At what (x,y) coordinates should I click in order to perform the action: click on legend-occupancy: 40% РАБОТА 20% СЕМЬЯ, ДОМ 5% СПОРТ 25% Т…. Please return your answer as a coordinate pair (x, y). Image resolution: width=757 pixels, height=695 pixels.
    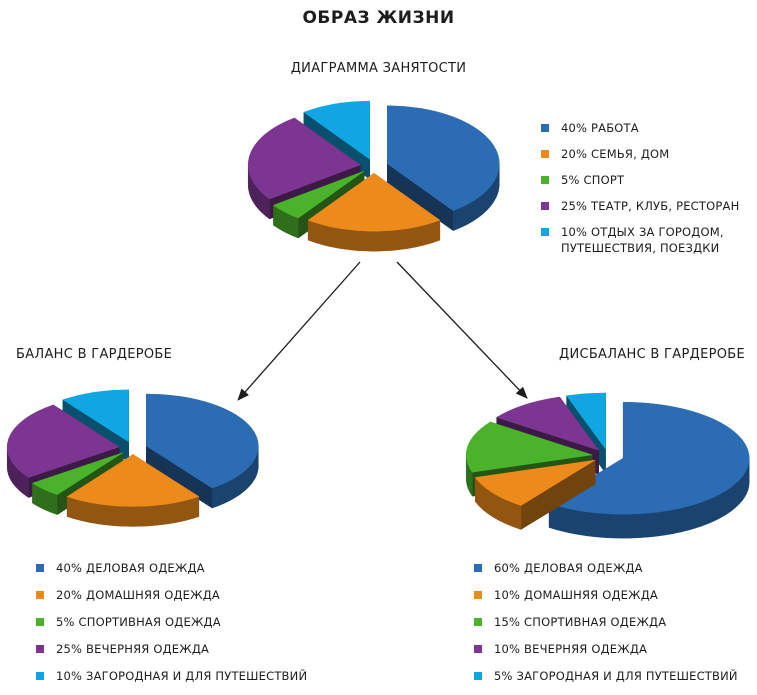
    Looking at the image, I should click on (646, 193).